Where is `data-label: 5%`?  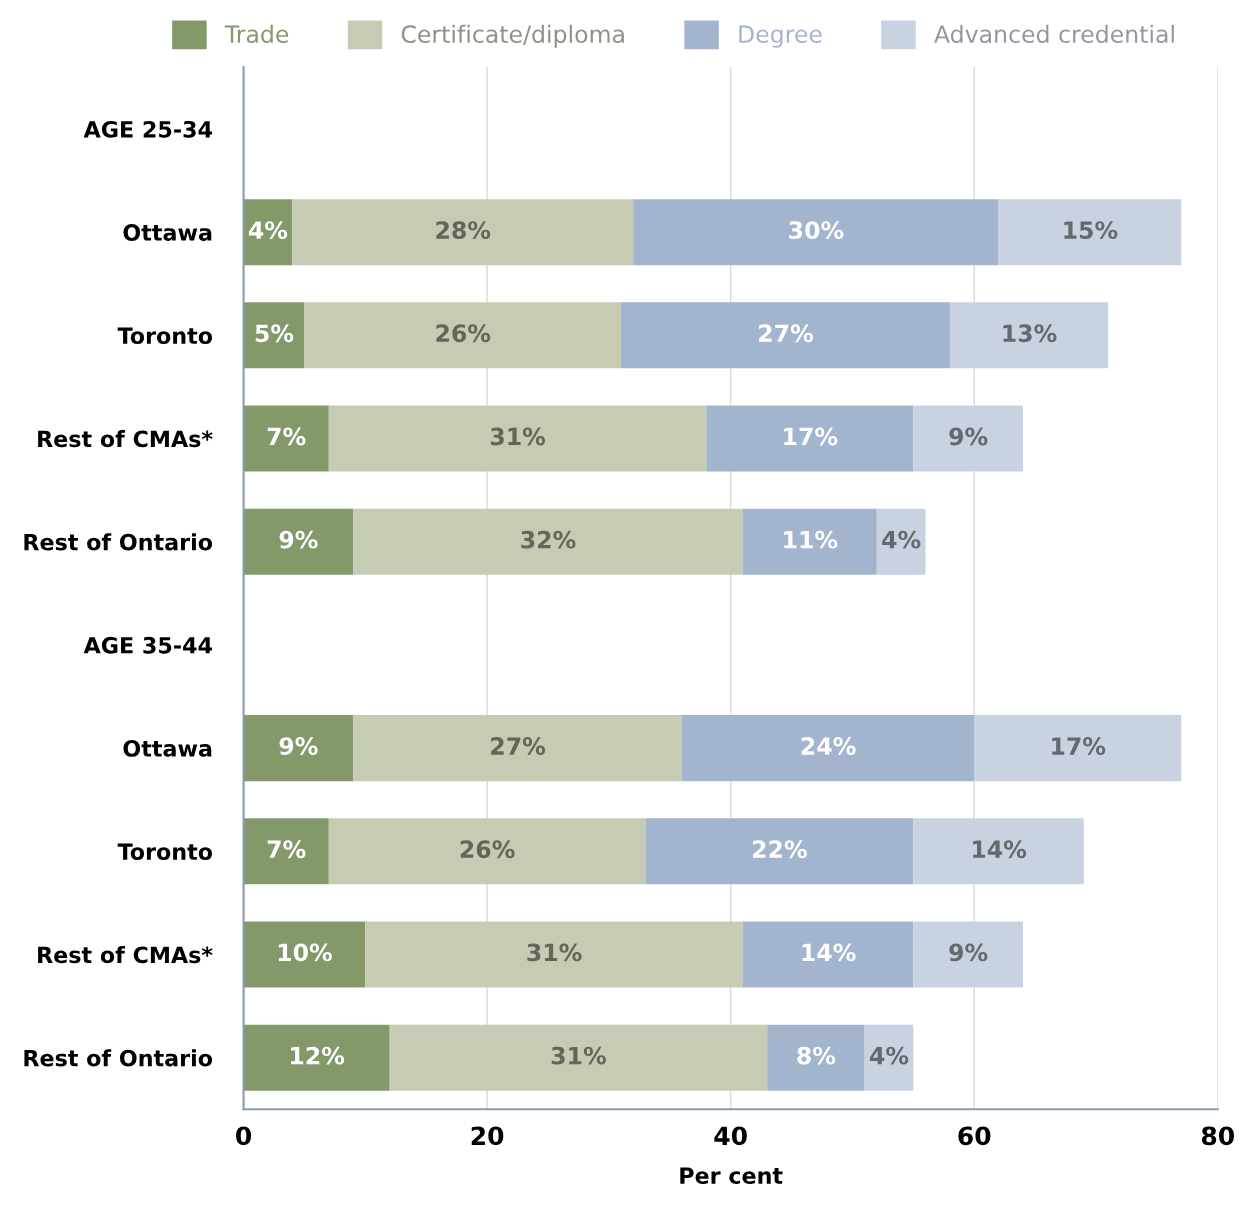 data-label: 5% is located at coordinates (274, 333).